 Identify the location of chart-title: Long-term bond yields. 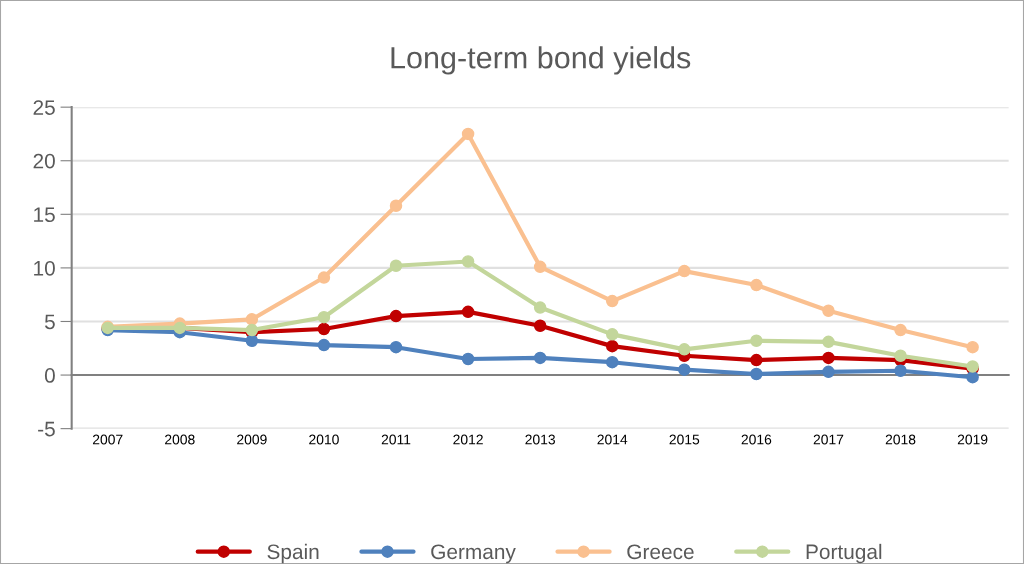
(541, 60).